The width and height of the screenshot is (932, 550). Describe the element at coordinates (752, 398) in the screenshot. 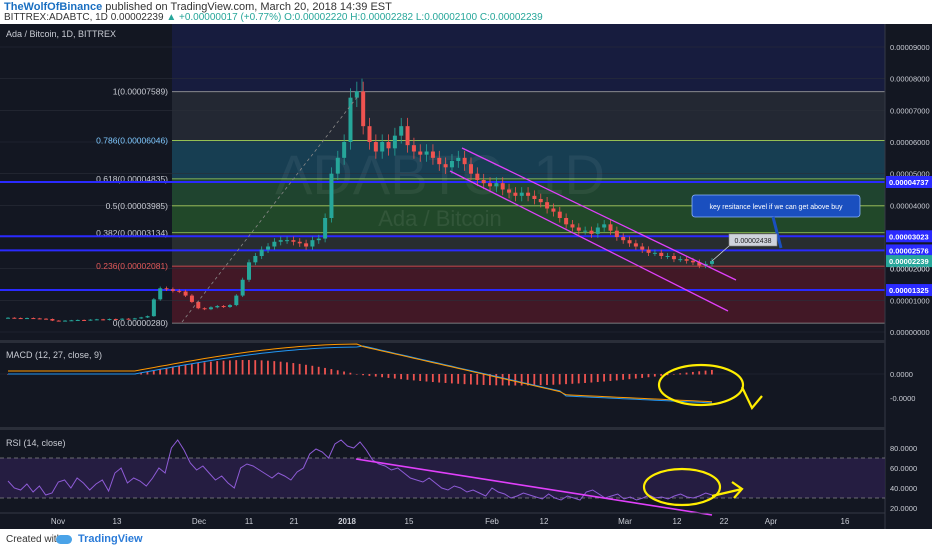

I see `macd-arrow` at that location.